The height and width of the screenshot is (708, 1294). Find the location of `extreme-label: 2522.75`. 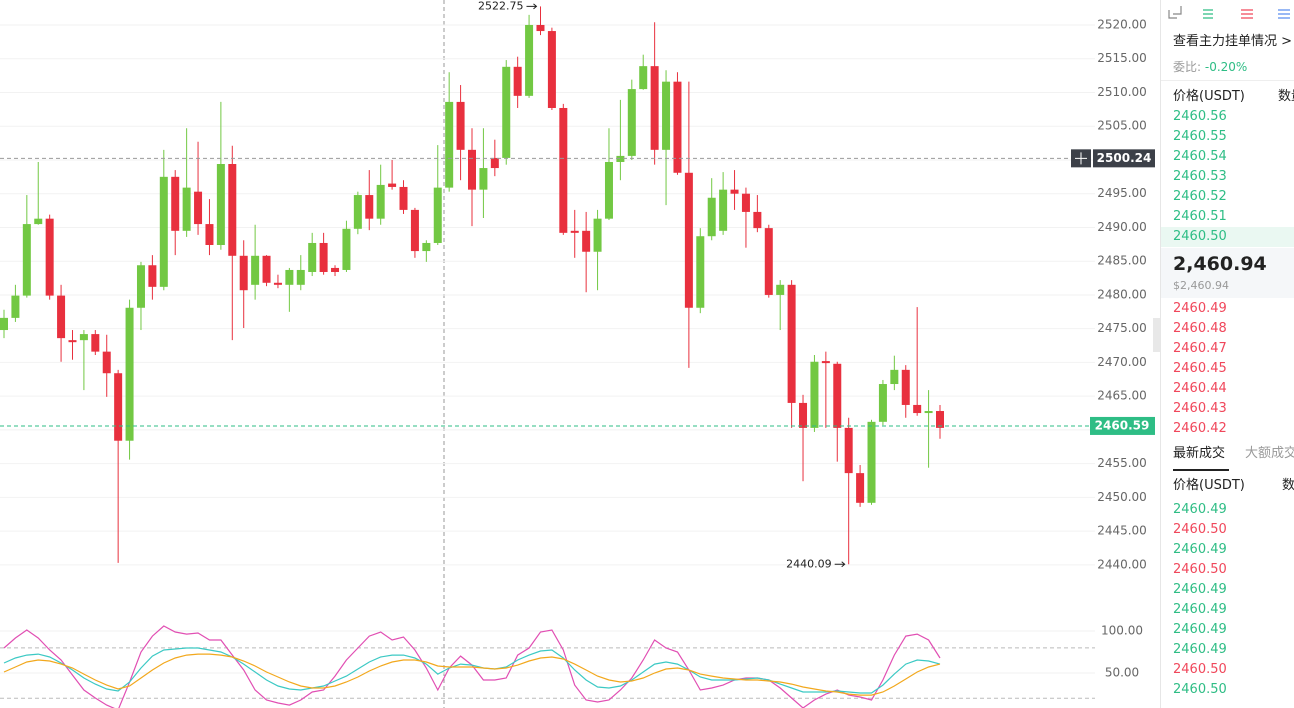

extreme-label: 2522.75 is located at coordinates (501, 6).